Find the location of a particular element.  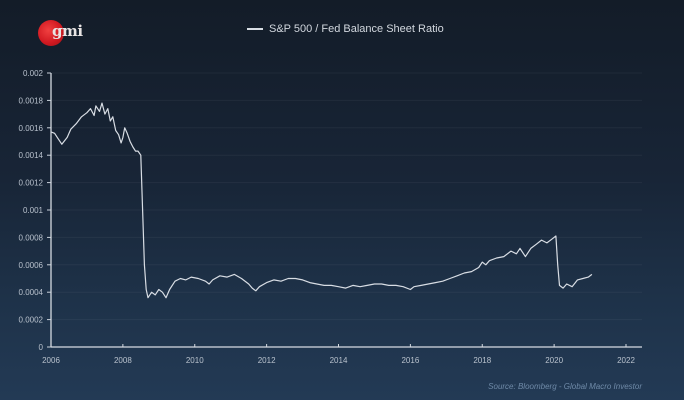

y-tick-label: 0.001 is located at coordinates (33, 210).